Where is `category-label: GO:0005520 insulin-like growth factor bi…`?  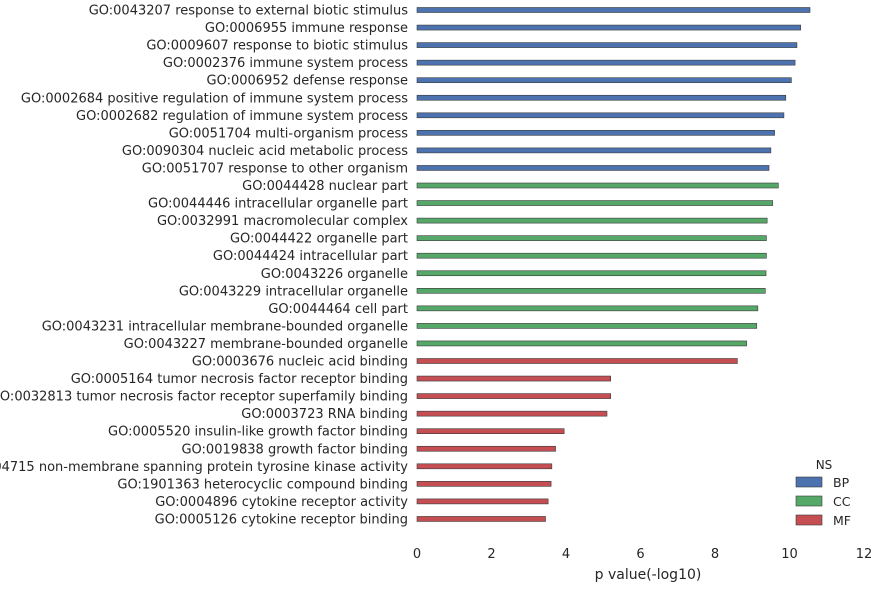
category-label: GO:0005520 insulin-like growth factor bi… is located at coordinates (258, 432).